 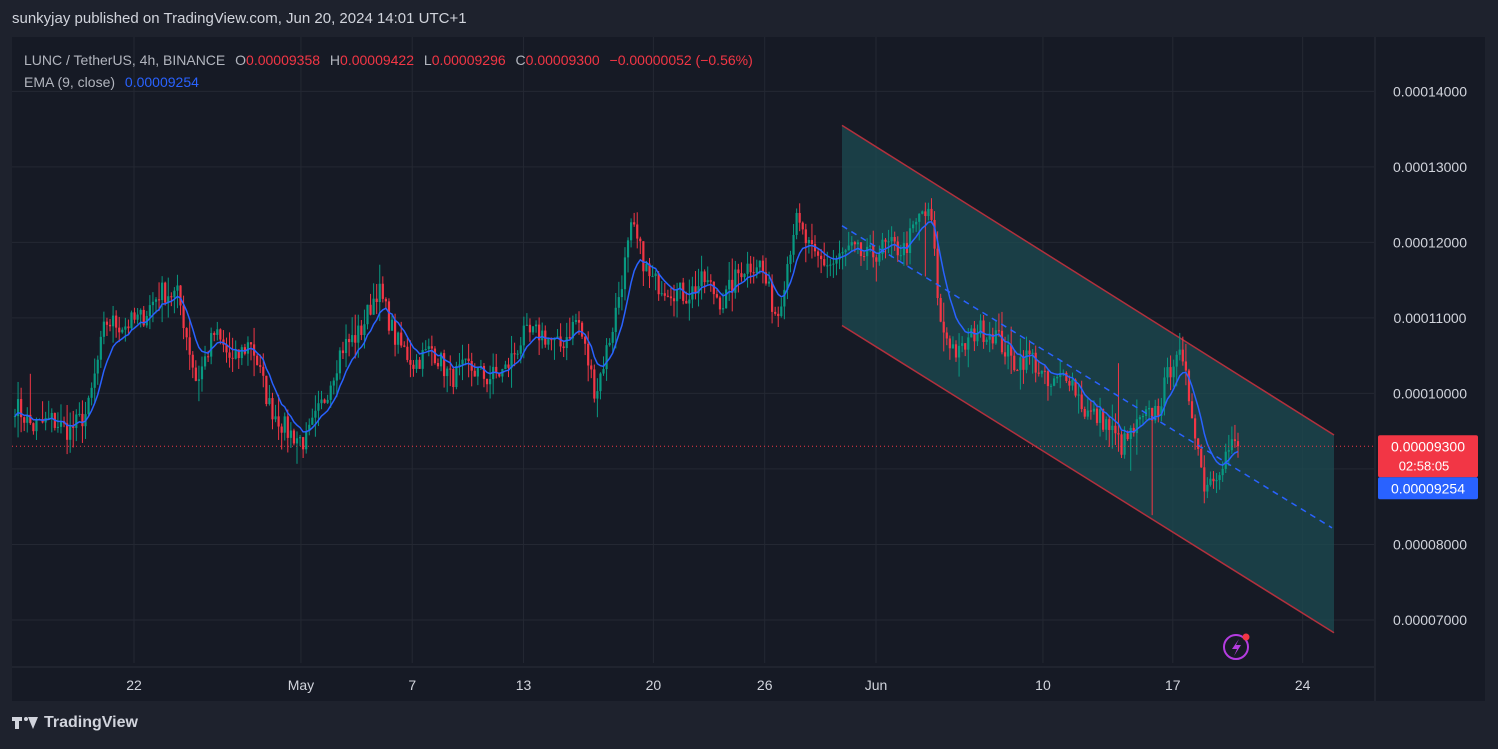 What do you see at coordinates (427, 60) in the screenshot?
I see `low-label: L` at bounding box center [427, 60].